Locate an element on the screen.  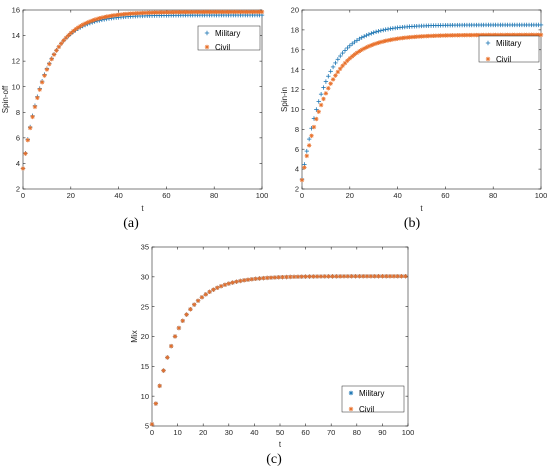
y-axis-label: Spin-off is located at coordinates (5, 99).